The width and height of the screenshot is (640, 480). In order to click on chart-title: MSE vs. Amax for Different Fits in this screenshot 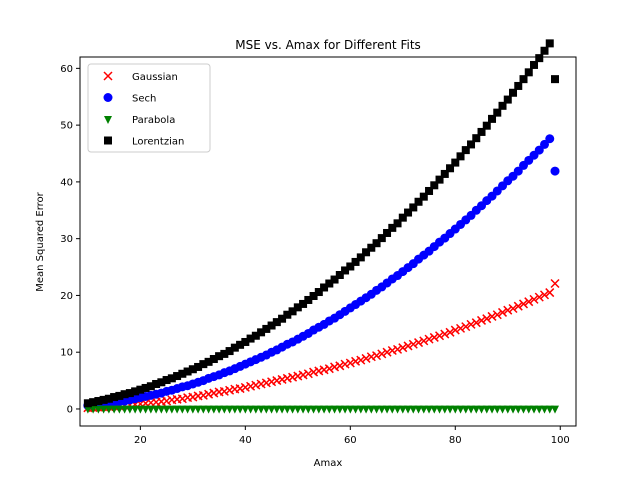, I will do `click(328, 45)`.